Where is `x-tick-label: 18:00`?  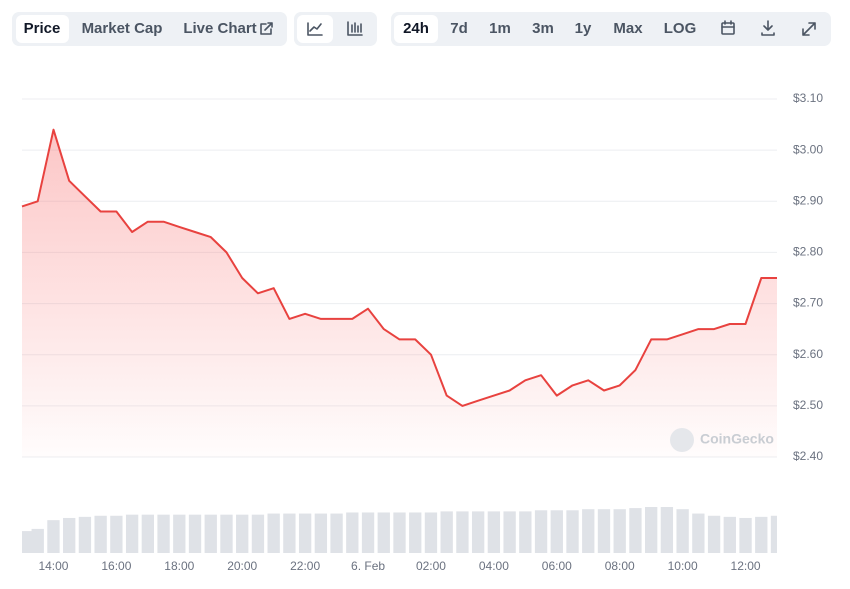
x-tick-label: 18:00 is located at coordinates (179, 566).